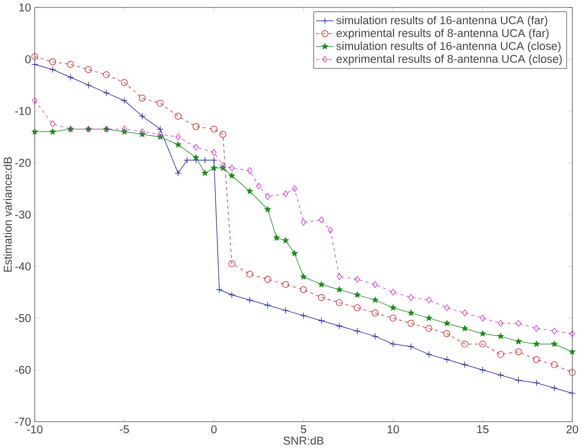 This screenshot has width=582, height=448. Describe the element at coordinates (23, 422) in the screenshot. I see `y-tick-label: -70` at that location.